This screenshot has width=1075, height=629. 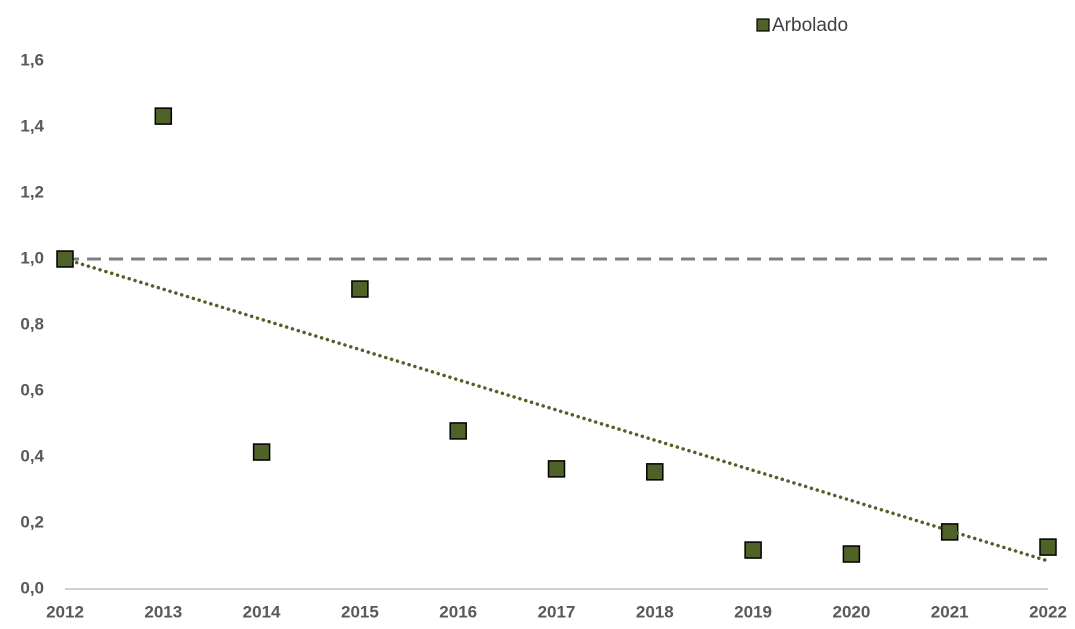 What do you see at coordinates (163, 611) in the screenshot?
I see `x-tick-label: 2013` at bounding box center [163, 611].